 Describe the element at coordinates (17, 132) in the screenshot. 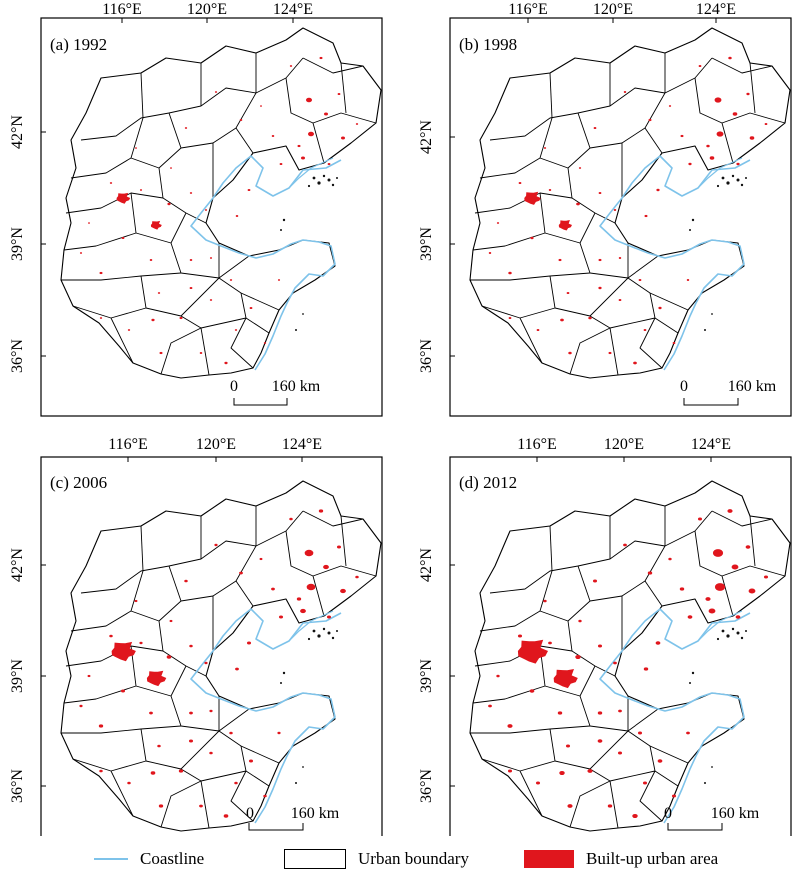

I see `lat-tick-a-42: 42°N` at that location.